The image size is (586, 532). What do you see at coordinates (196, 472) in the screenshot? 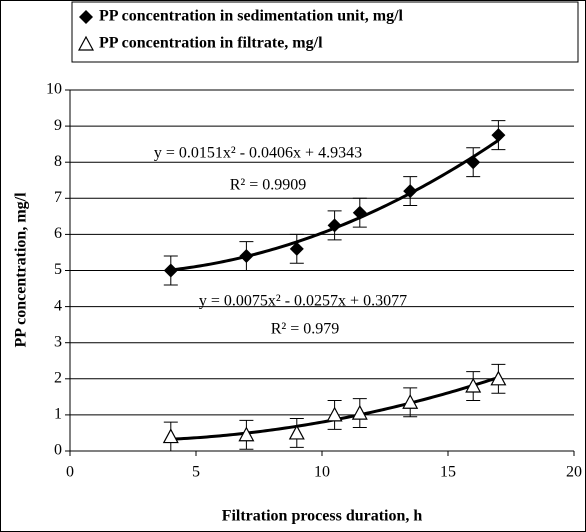
I see `x-tick-label: 5` at bounding box center [196, 472].